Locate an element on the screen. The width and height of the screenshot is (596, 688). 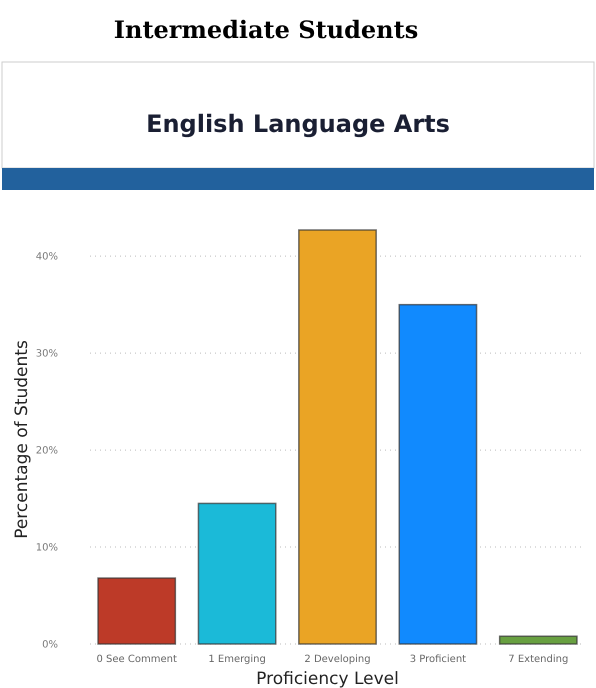
y-tick-label: 0% is located at coordinates (50, 645).